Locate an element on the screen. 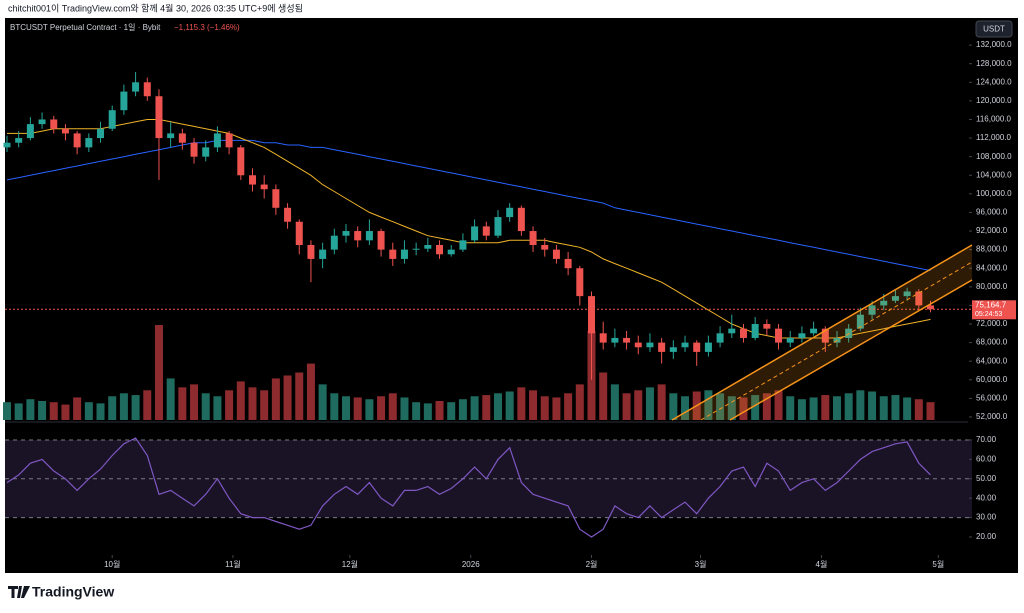  x-tick-label: 5월 is located at coordinates (938, 564).